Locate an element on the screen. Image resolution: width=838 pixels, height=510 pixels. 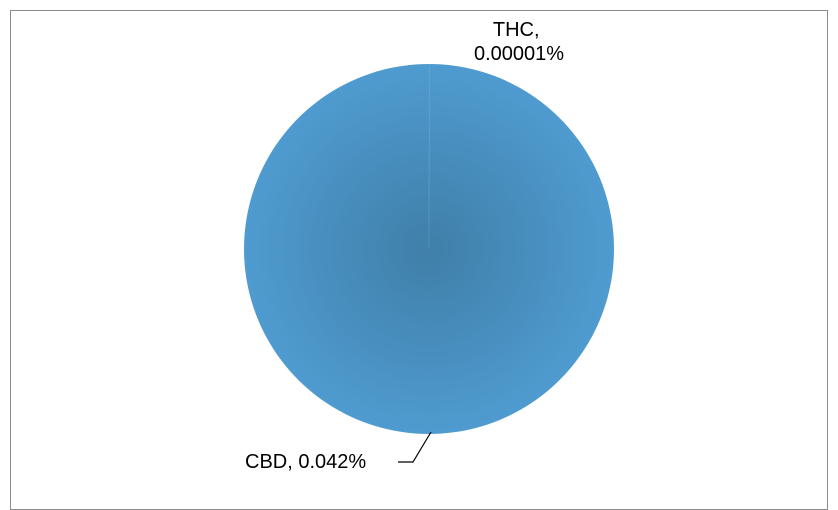
slice-label-thc-line1: THC, is located at coordinates (516, 30).